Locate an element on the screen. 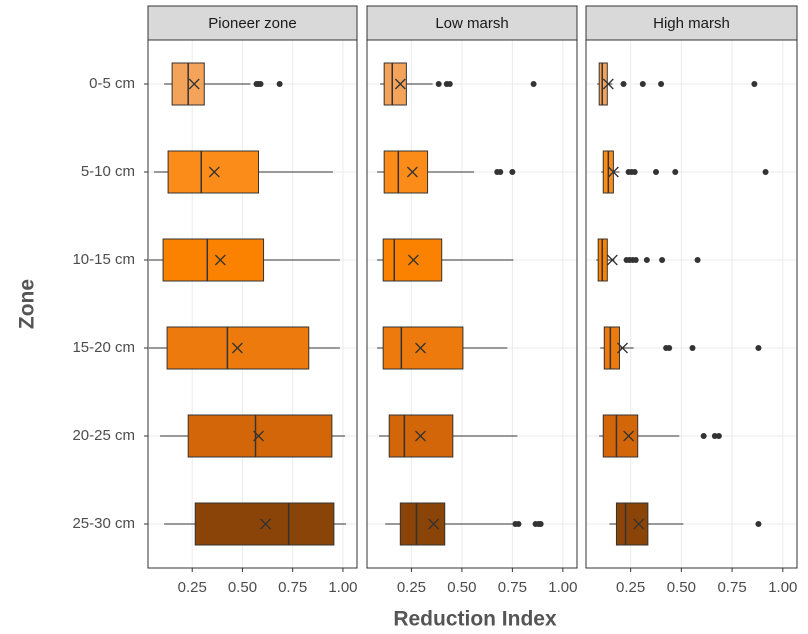 This screenshot has width=808, height=634. y-tick-label: 25-30 cm is located at coordinates (103, 523).